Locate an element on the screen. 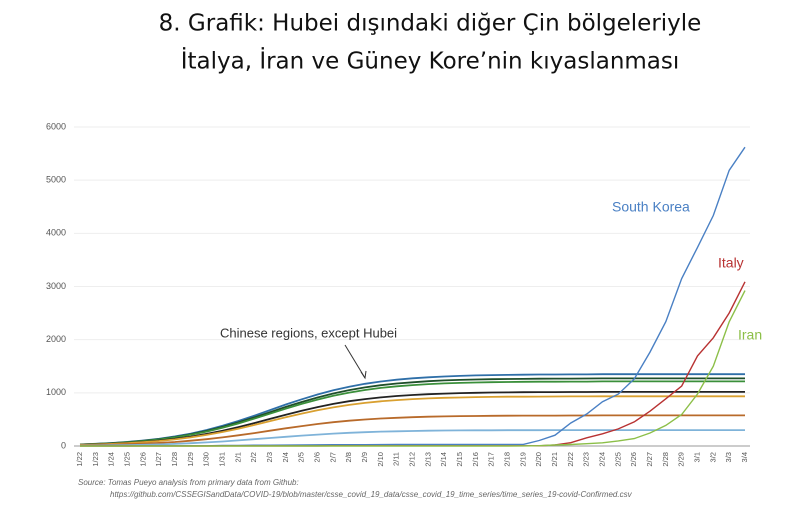 Image resolution: width=800 pixels, height=518 pixels. x-tick-label: 1/28 is located at coordinates (174, 459).